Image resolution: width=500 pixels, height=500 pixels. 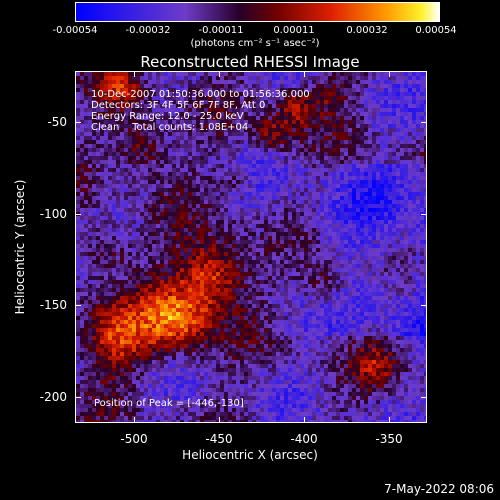 What do you see at coordinates (219, 439) in the screenshot?
I see `x-tick-label: -450` at bounding box center [219, 439].